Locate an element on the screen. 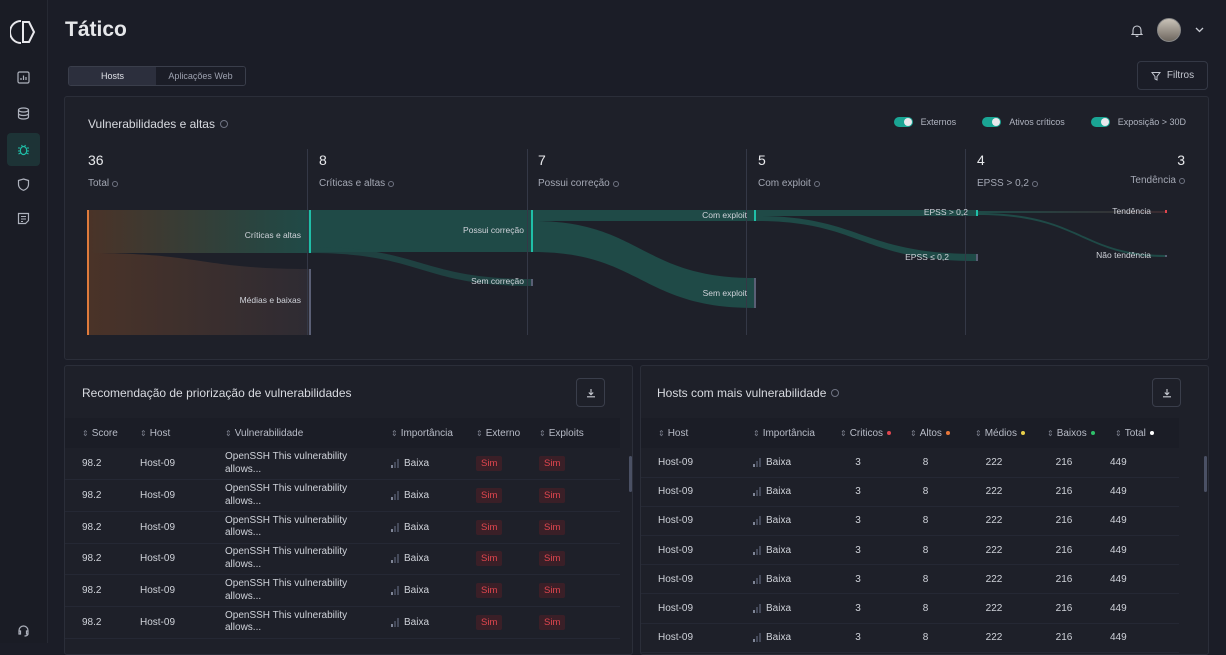 The width and height of the screenshot is (1226, 655). node-label: Tendência is located at coordinates (1131, 211).